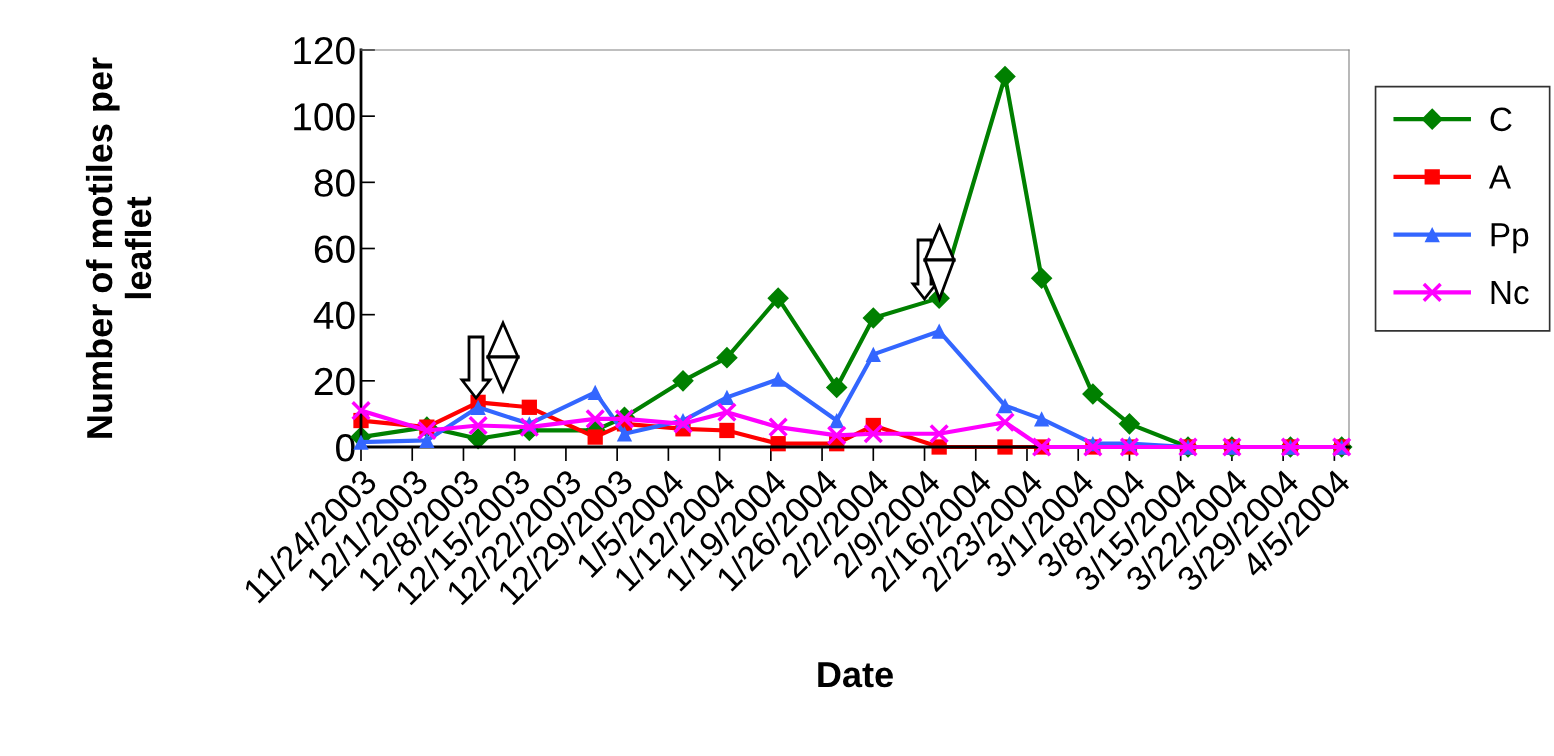 The width and height of the screenshot is (1554, 756). What do you see at coordinates (334, 381) in the screenshot?
I see `y-tick-label: 20` at bounding box center [334, 381].